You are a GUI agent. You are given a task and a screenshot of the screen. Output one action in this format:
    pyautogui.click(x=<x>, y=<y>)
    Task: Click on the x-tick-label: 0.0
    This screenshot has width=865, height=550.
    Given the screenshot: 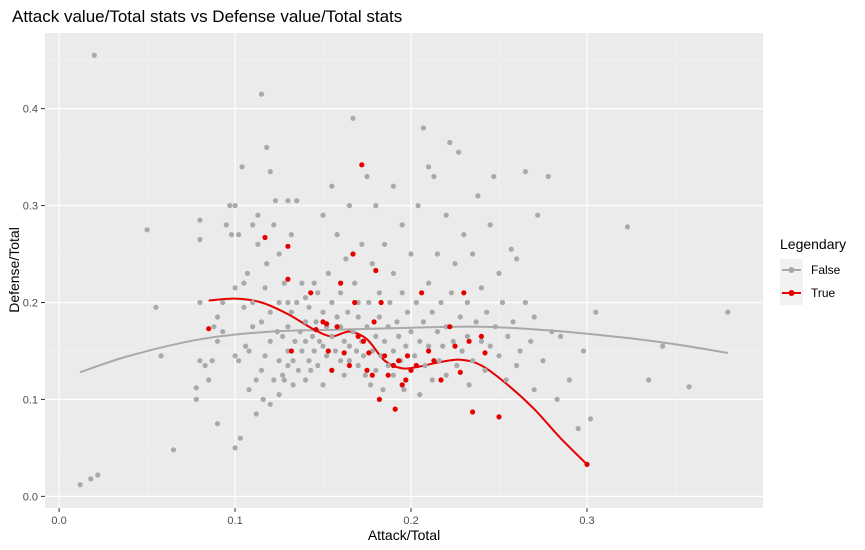 What is the action you would take?
    pyautogui.click(x=58, y=521)
    